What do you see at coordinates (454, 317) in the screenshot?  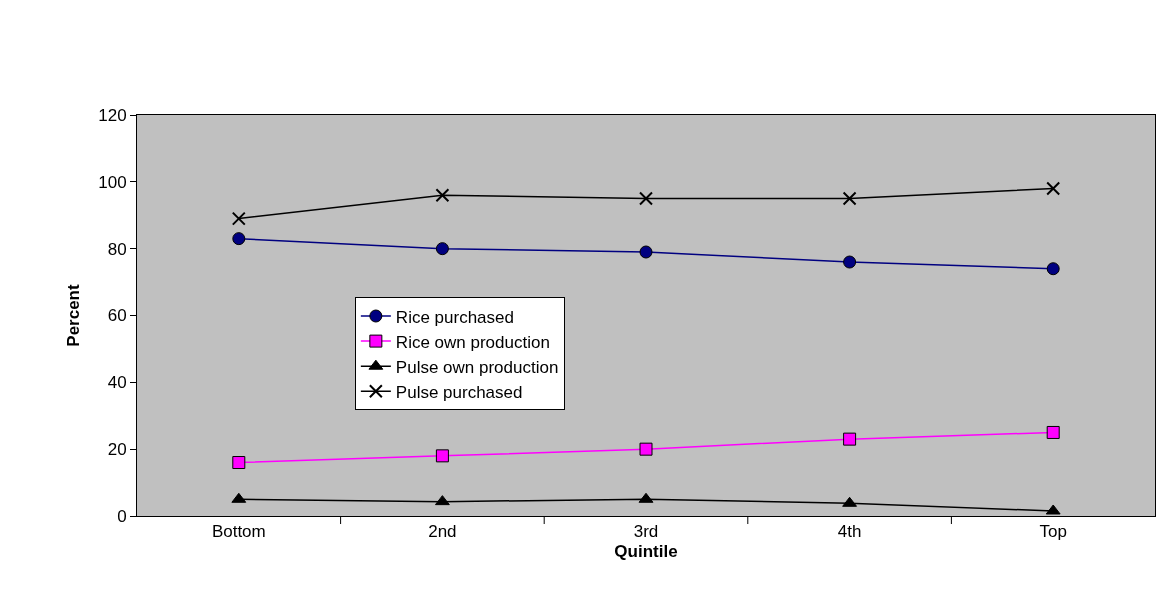 I see `legend-label: Rice purchased` at bounding box center [454, 317].